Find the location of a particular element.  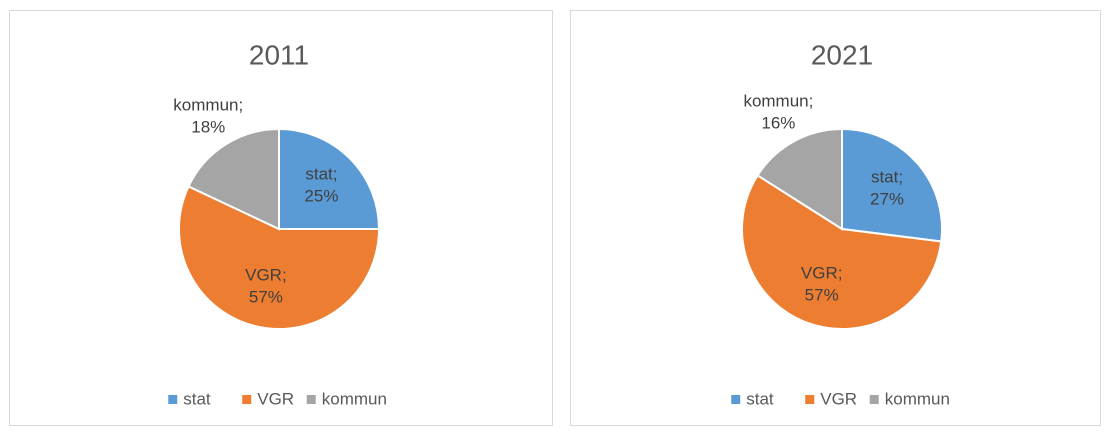

data-label: stat; 25% is located at coordinates (321, 185).